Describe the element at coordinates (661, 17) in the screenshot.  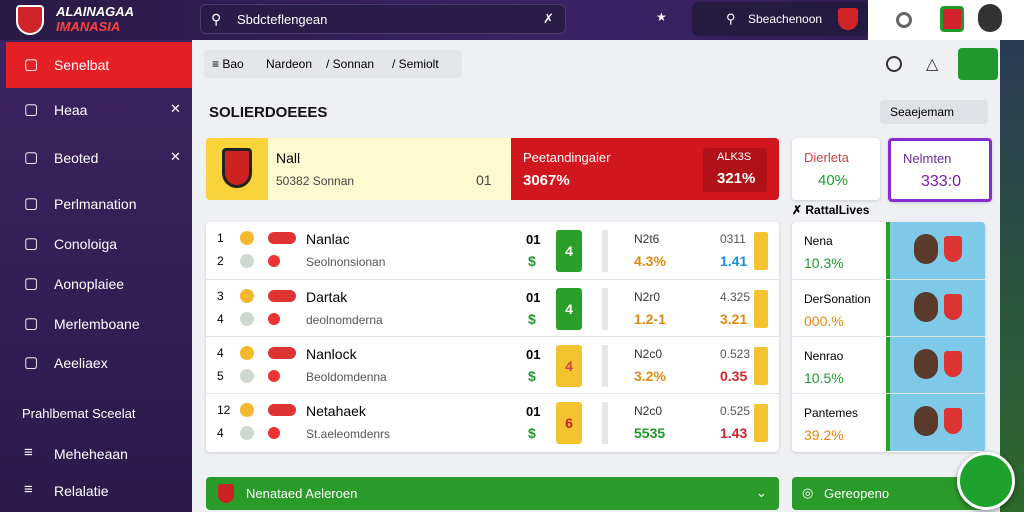
I see `icon: ★` at that location.